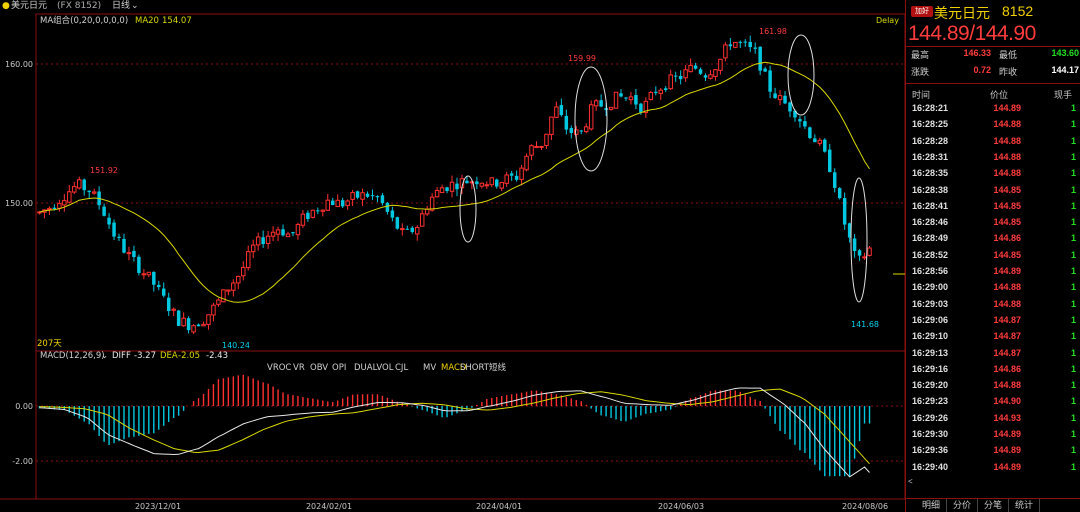 The width and height of the screenshot is (1080, 512). Describe the element at coordinates (319, 368) in the screenshot. I see `indicator-tab-obv: OBV` at that location.